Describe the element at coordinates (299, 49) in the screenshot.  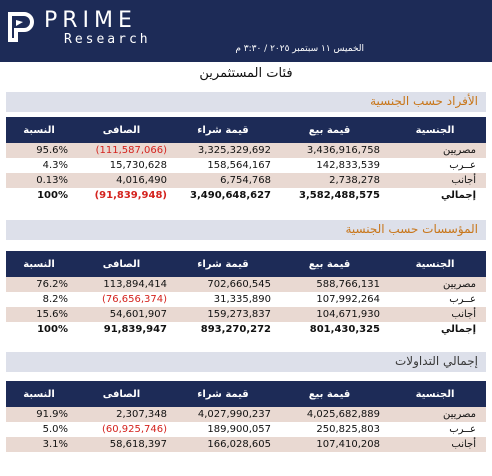
I see `report-date: الخميس ١١ سبتمبر ٢٠٢٥ / ٣:٣٠ م` at that location.